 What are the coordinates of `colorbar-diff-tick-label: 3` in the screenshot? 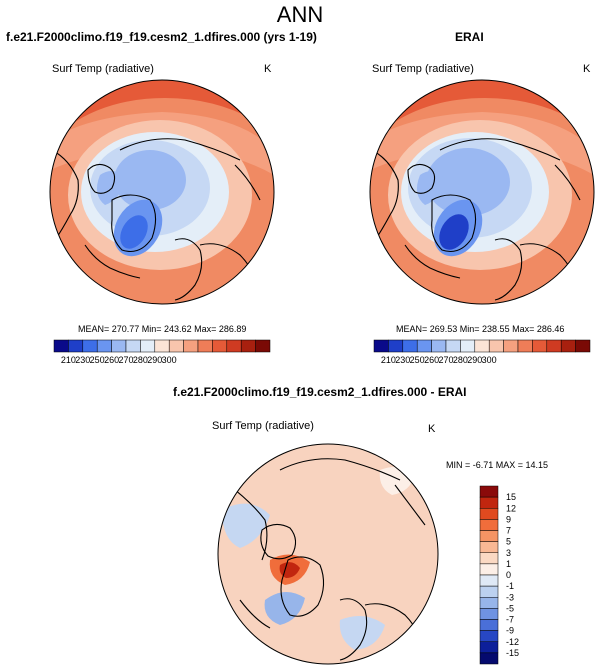 It's located at (508, 553).